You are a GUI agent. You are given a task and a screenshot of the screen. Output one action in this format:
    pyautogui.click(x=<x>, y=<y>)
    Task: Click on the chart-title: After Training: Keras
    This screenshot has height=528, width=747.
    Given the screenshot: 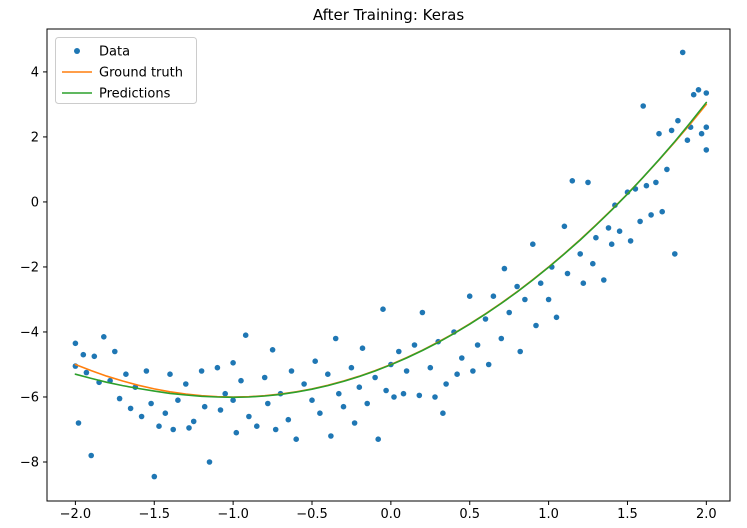 What is the action you would take?
    pyautogui.click(x=388, y=15)
    